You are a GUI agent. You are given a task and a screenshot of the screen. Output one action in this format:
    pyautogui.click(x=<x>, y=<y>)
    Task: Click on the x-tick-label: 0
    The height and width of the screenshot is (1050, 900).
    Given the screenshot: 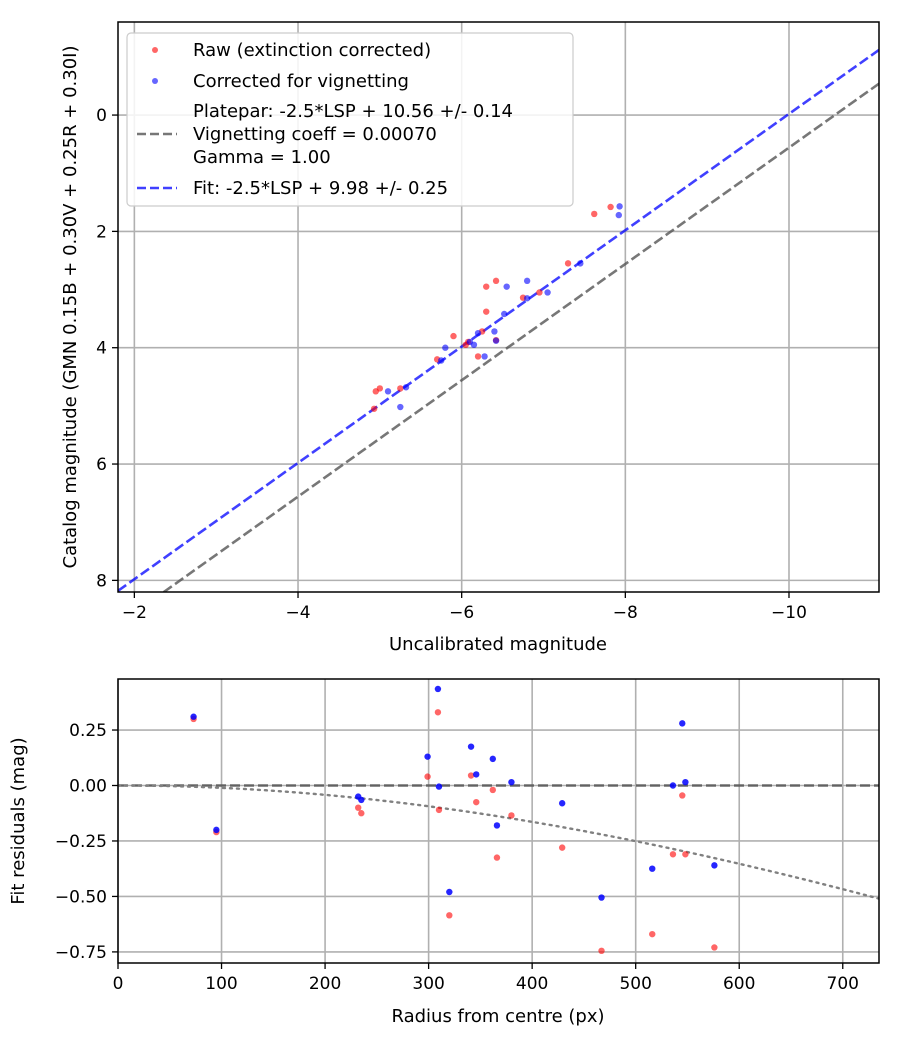 What is the action you would take?
    pyautogui.click(x=118, y=984)
    